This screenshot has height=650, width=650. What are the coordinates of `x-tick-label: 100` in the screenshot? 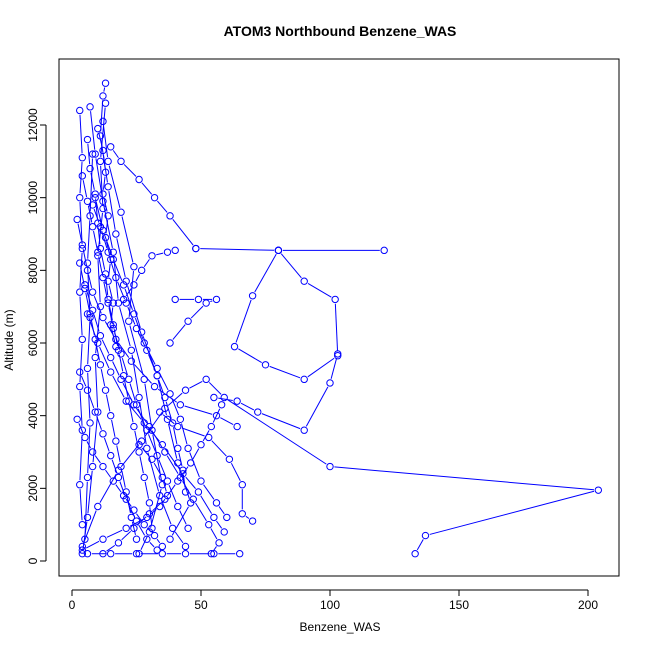 It's located at (330, 605).